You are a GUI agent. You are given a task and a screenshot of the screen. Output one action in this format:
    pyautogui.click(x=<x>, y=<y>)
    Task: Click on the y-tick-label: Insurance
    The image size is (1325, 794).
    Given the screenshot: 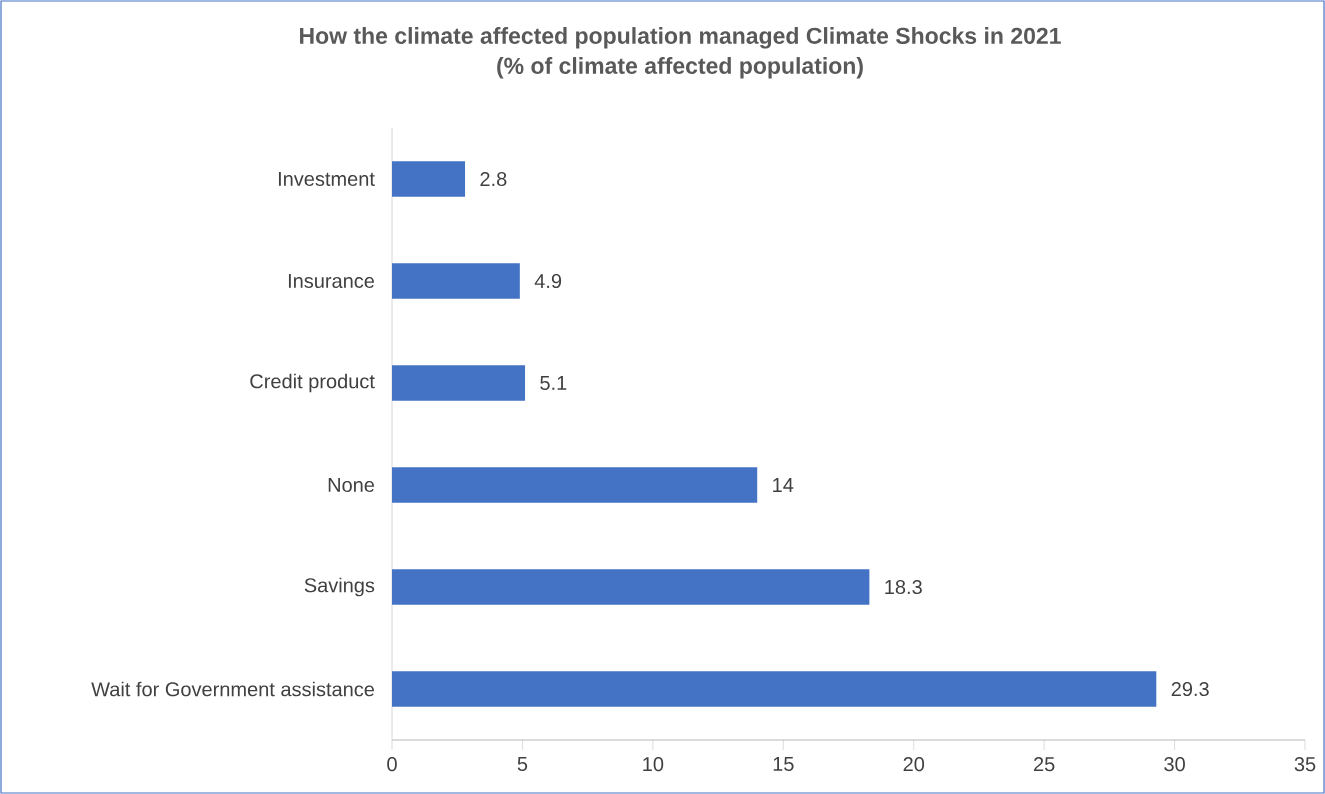 What is the action you would take?
    pyautogui.click(x=331, y=281)
    